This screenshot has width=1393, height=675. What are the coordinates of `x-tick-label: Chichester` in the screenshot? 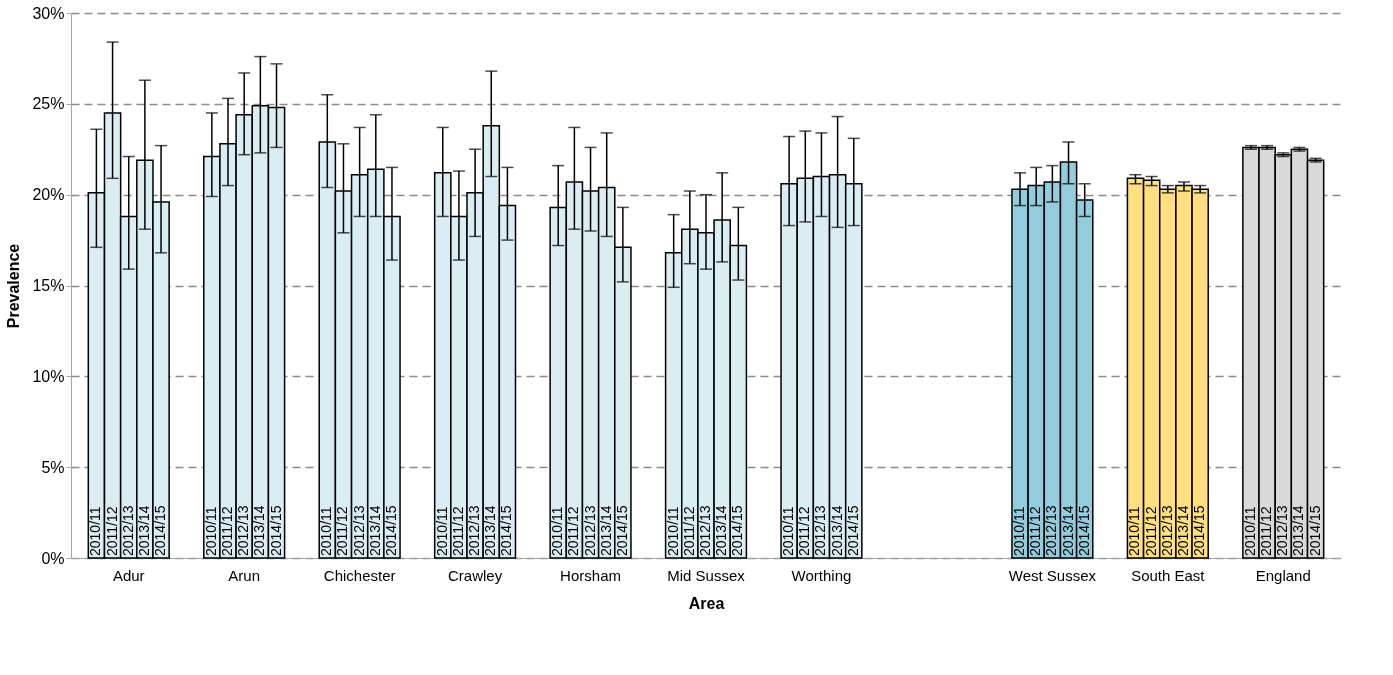 It's located at (359, 575).